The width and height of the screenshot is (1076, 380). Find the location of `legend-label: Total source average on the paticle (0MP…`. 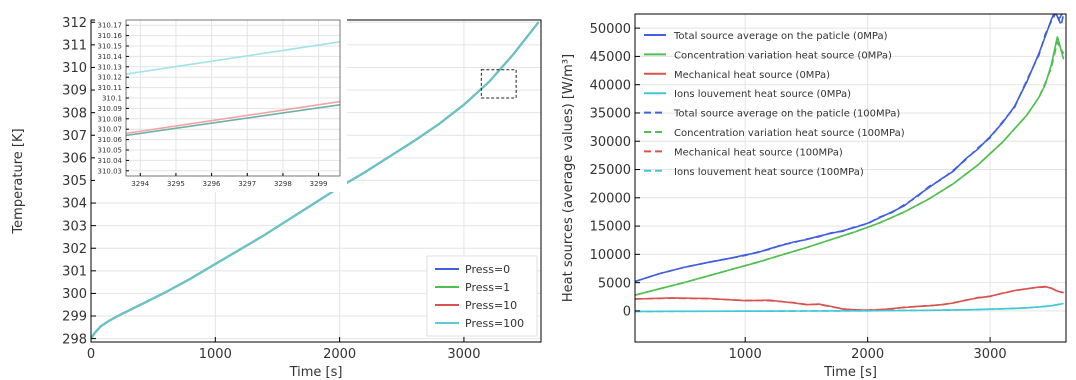

legend-label: Total source average on the paticle (0MP… is located at coordinates (780, 36).